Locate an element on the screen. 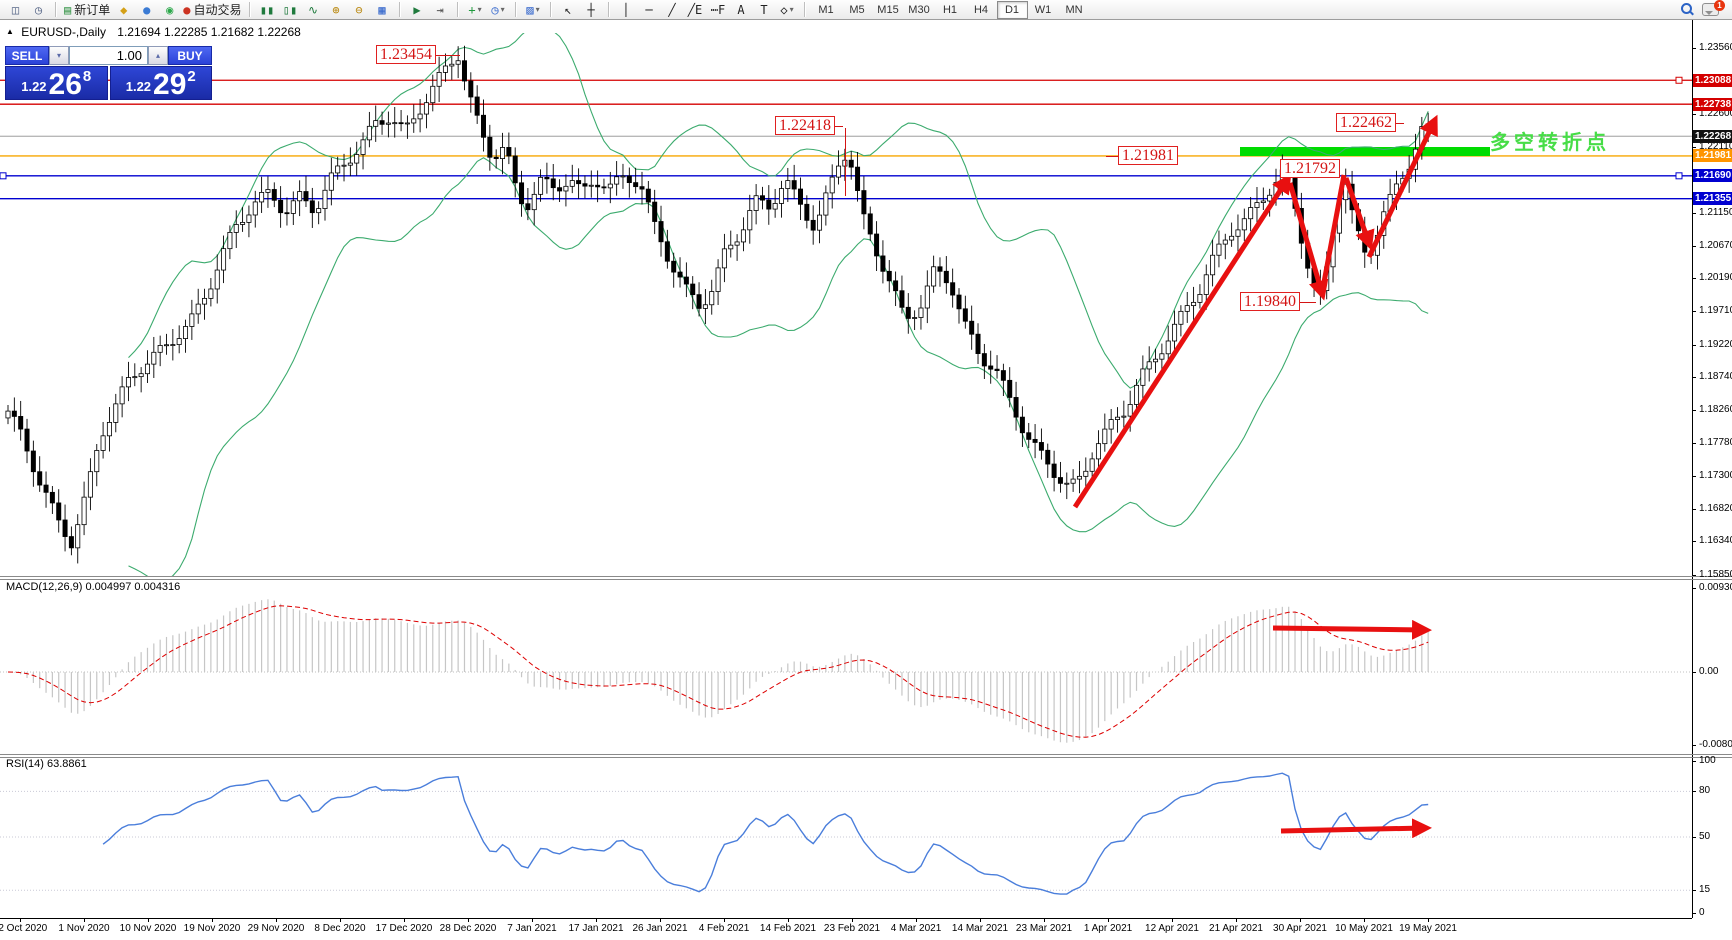 Image resolution: width=1732 pixels, height=940 pixels. autotrading-button: ● 自动交易 is located at coordinates (212, 10).